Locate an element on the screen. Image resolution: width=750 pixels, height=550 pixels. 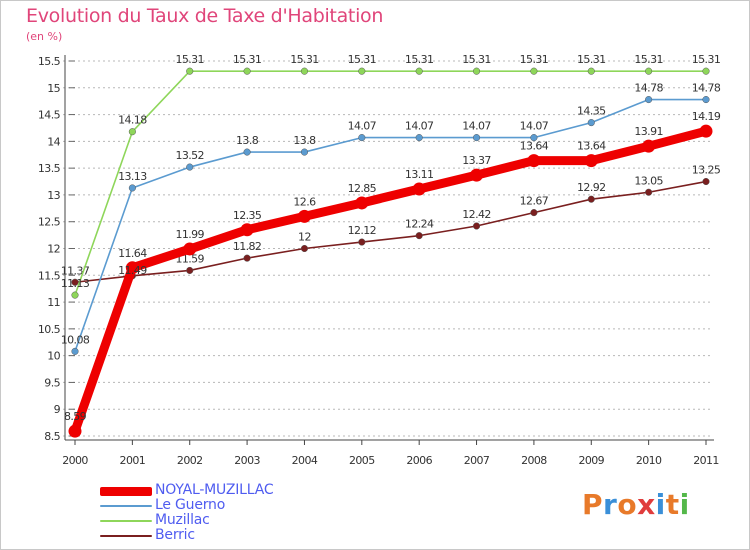
y-tick-label: 10 is located at coordinates (53, 356).